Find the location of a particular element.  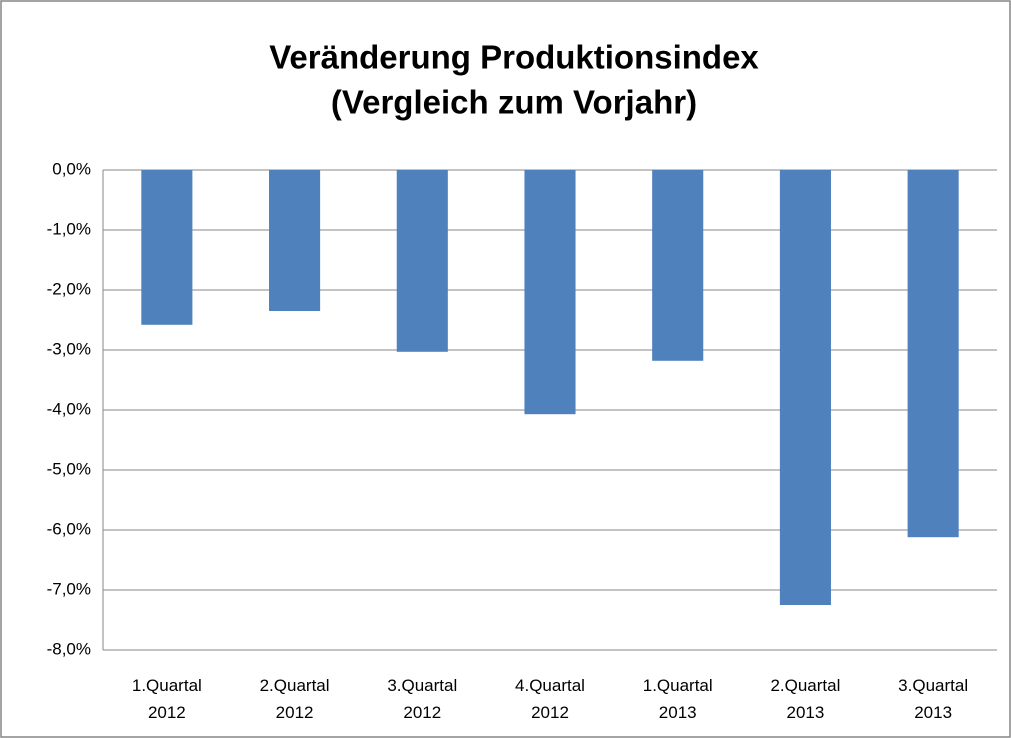

y-tick-label: -1,0% is located at coordinates (69, 228).